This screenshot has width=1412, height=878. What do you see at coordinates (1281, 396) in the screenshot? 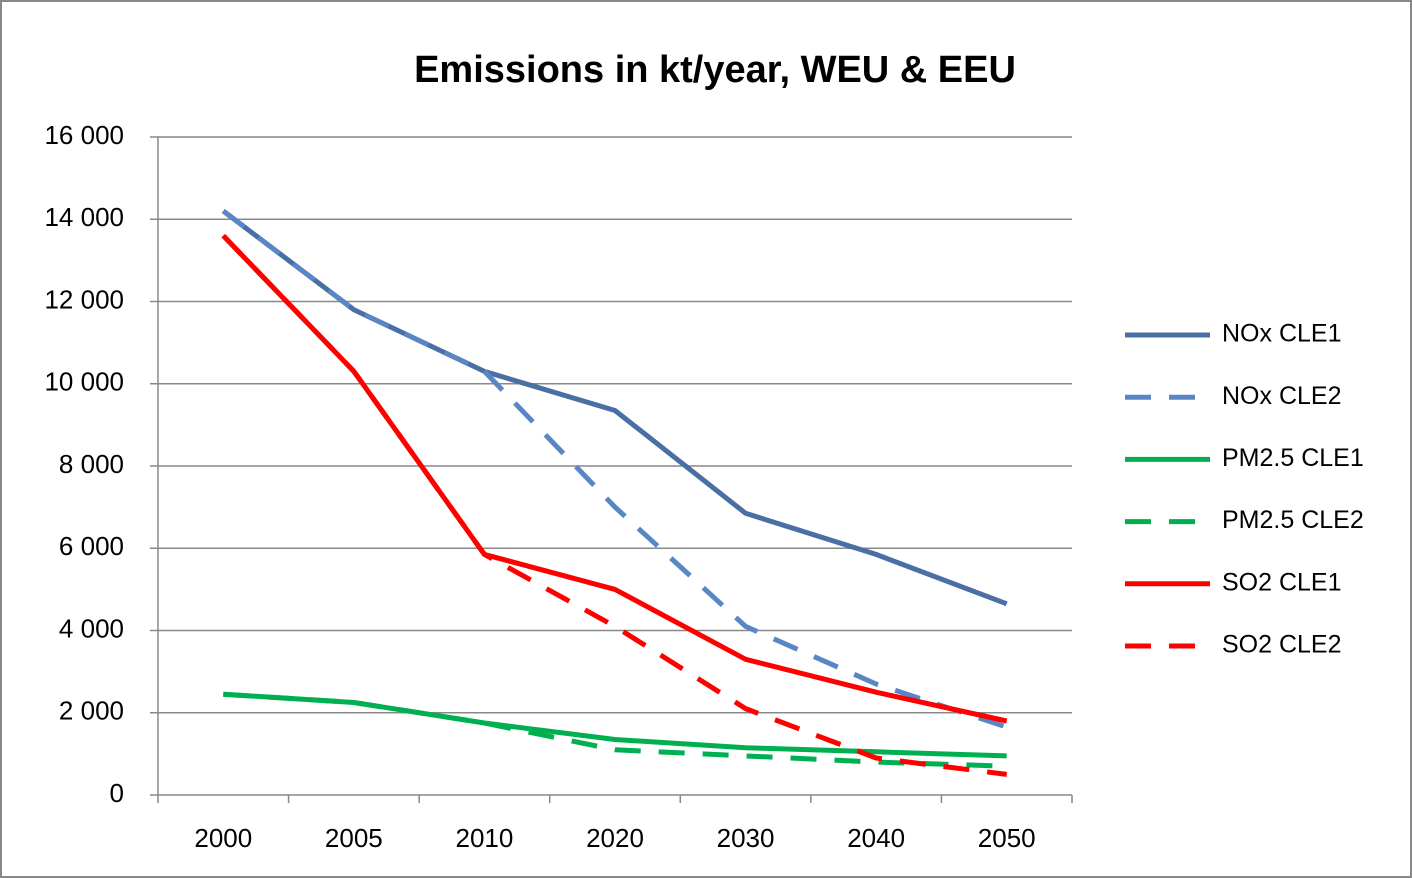
I see `legend-label: NOx CLE2` at bounding box center [1281, 396].